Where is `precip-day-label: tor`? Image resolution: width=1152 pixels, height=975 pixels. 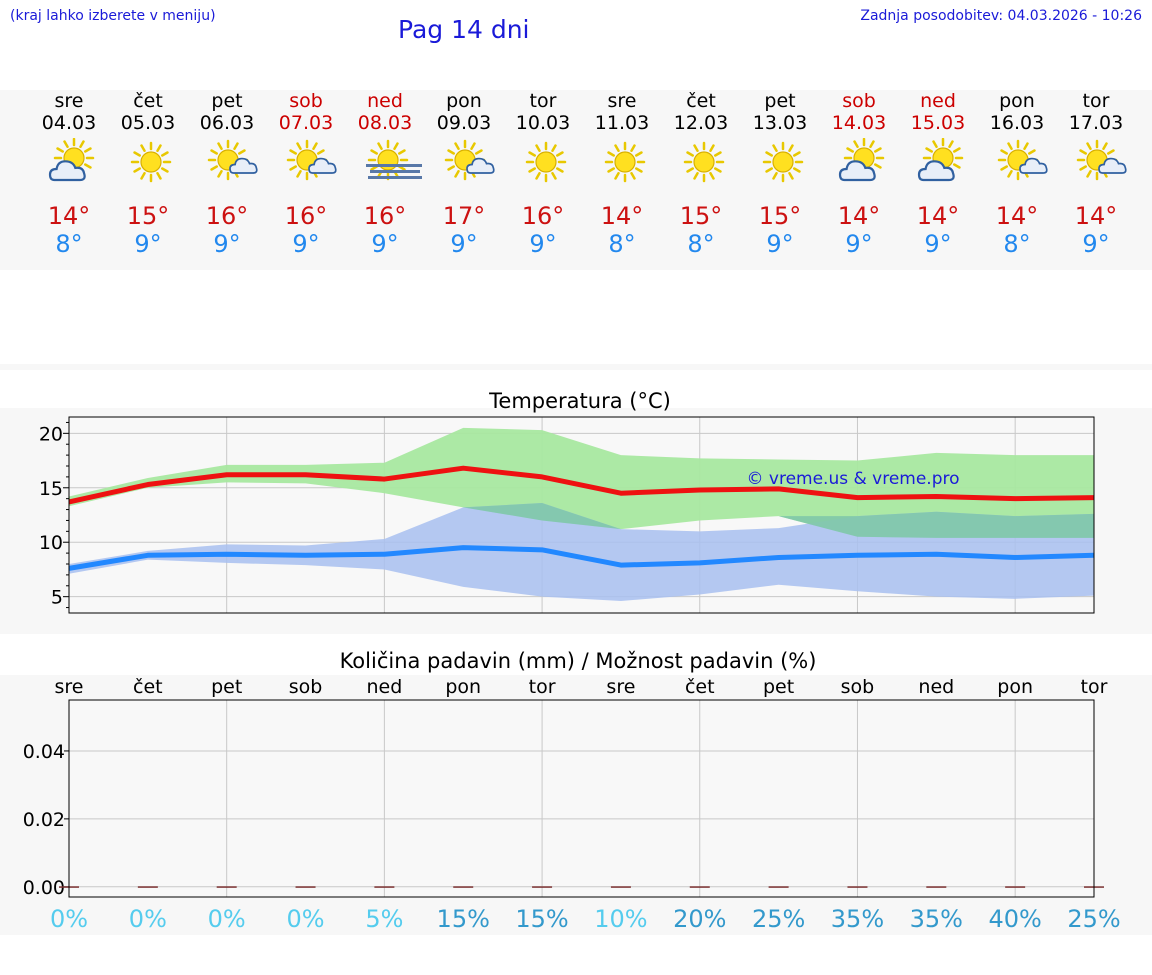
precip-day-label: tor is located at coordinates (542, 687).